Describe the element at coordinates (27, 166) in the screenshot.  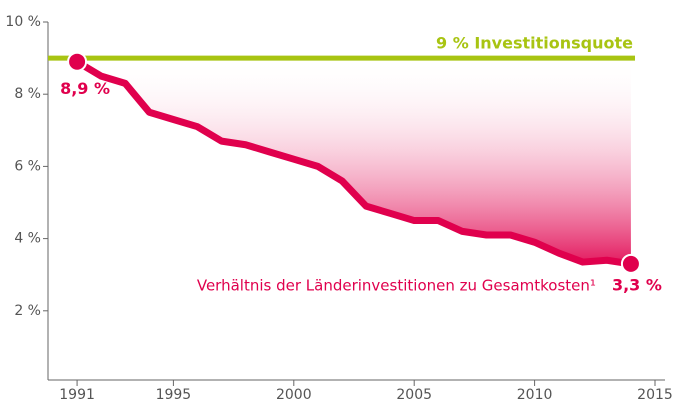
I see `y-tick-label: 6 %` at that location.